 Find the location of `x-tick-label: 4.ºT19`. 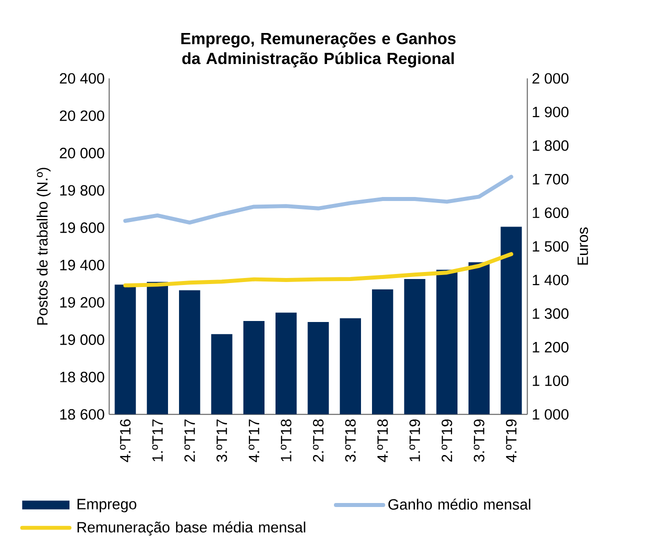

x-tick-label: 4.ºT19 is located at coordinates (511, 440).